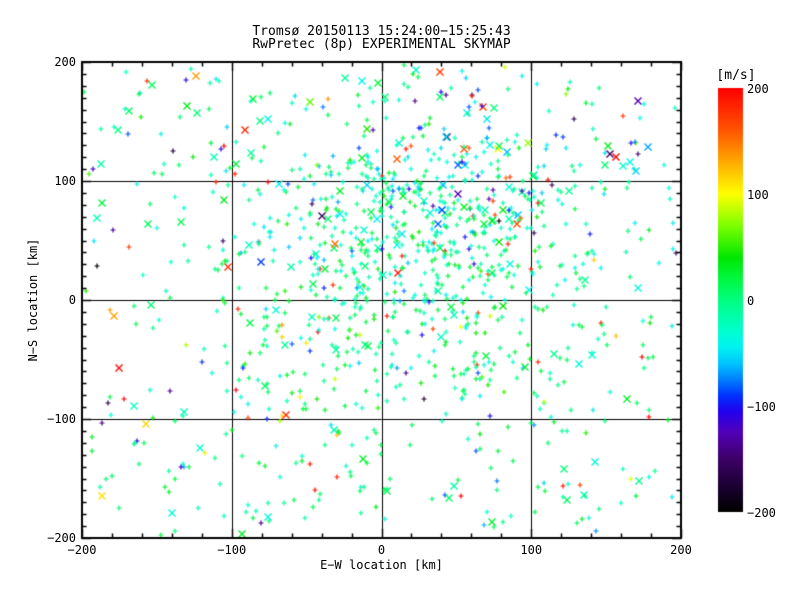 This screenshot has width=800, height=600. I want to click on y-tick-label: 100, so click(65, 181).